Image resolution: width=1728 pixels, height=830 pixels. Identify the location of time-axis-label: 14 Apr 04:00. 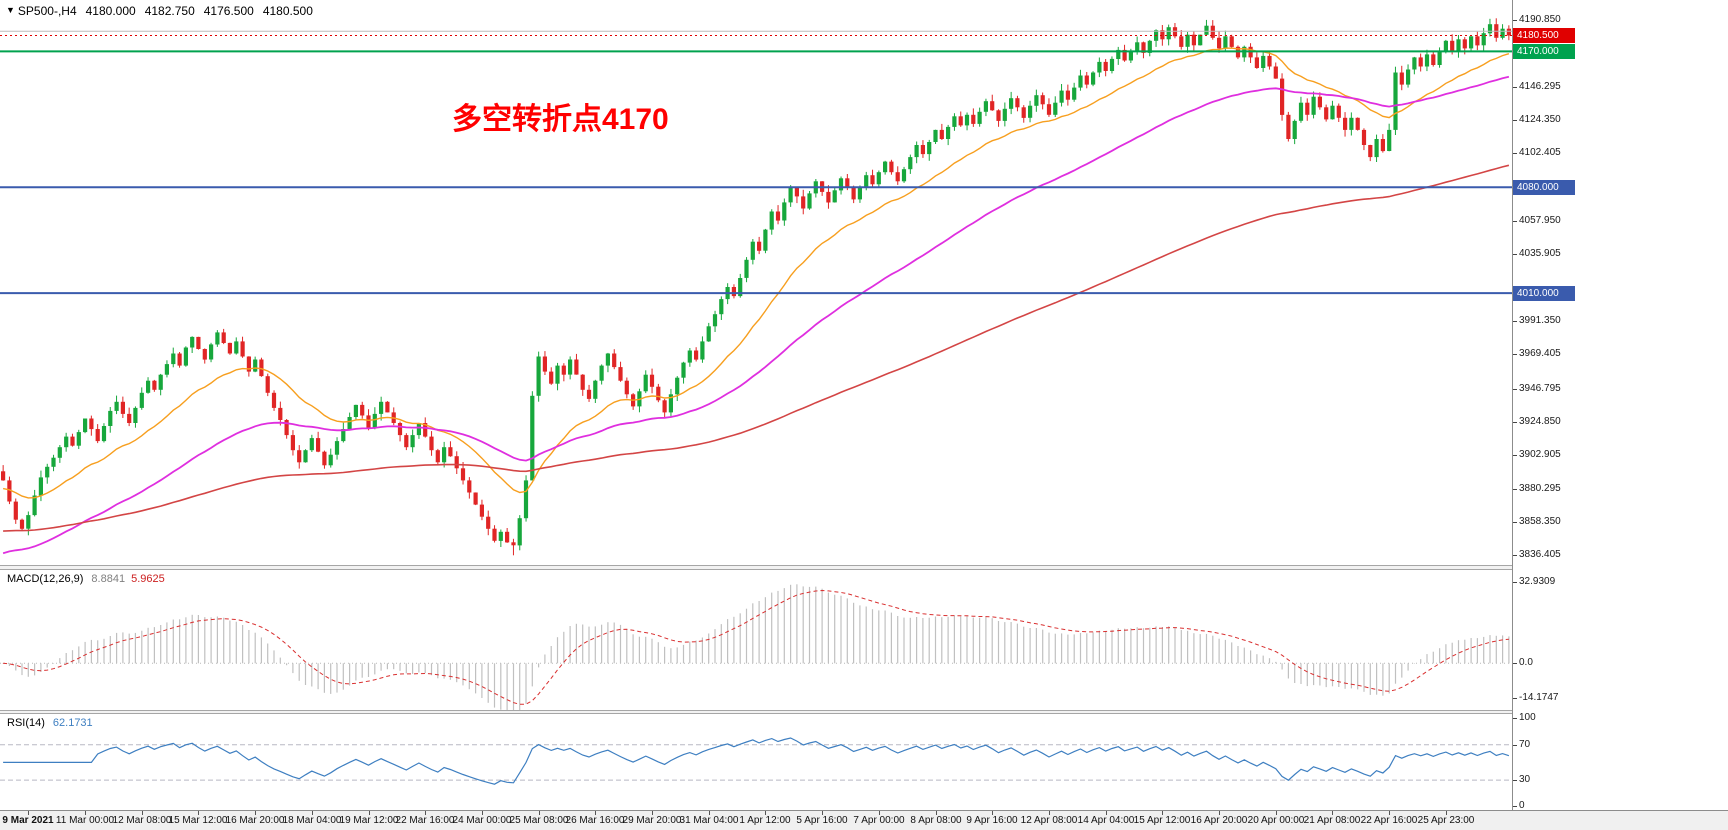
(1106, 820).